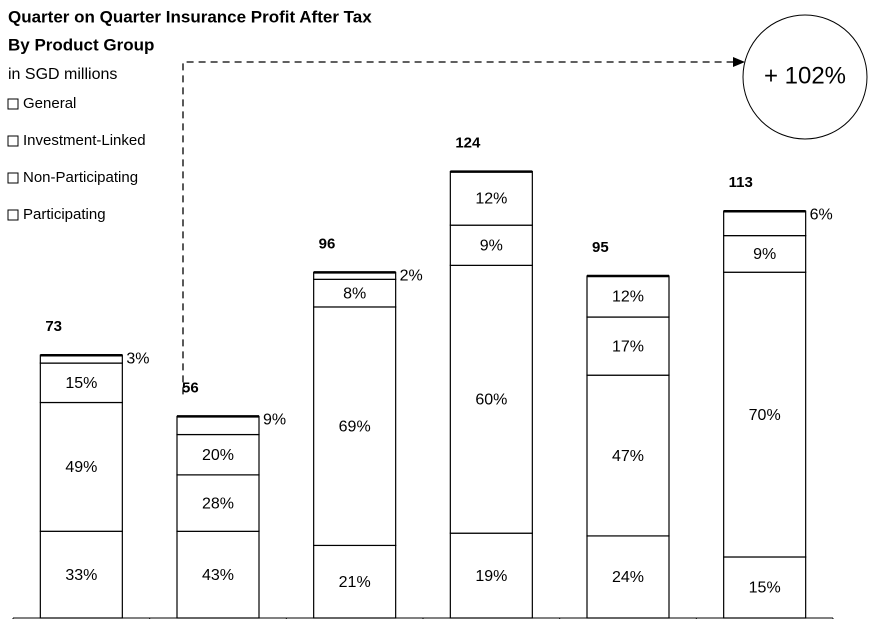 This screenshot has width=876, height=619. I want to click on segment-label: 60%, so click(491, 399).